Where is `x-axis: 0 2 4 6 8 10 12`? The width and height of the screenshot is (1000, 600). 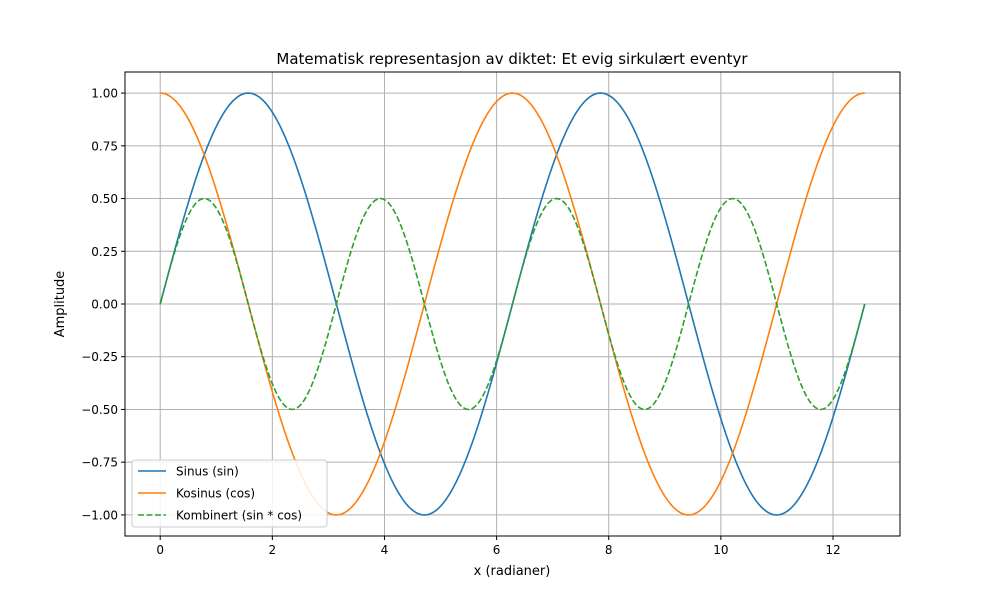
x-axis: 0 2 4 6 8 10 12 is located at coordinates (498, 546).